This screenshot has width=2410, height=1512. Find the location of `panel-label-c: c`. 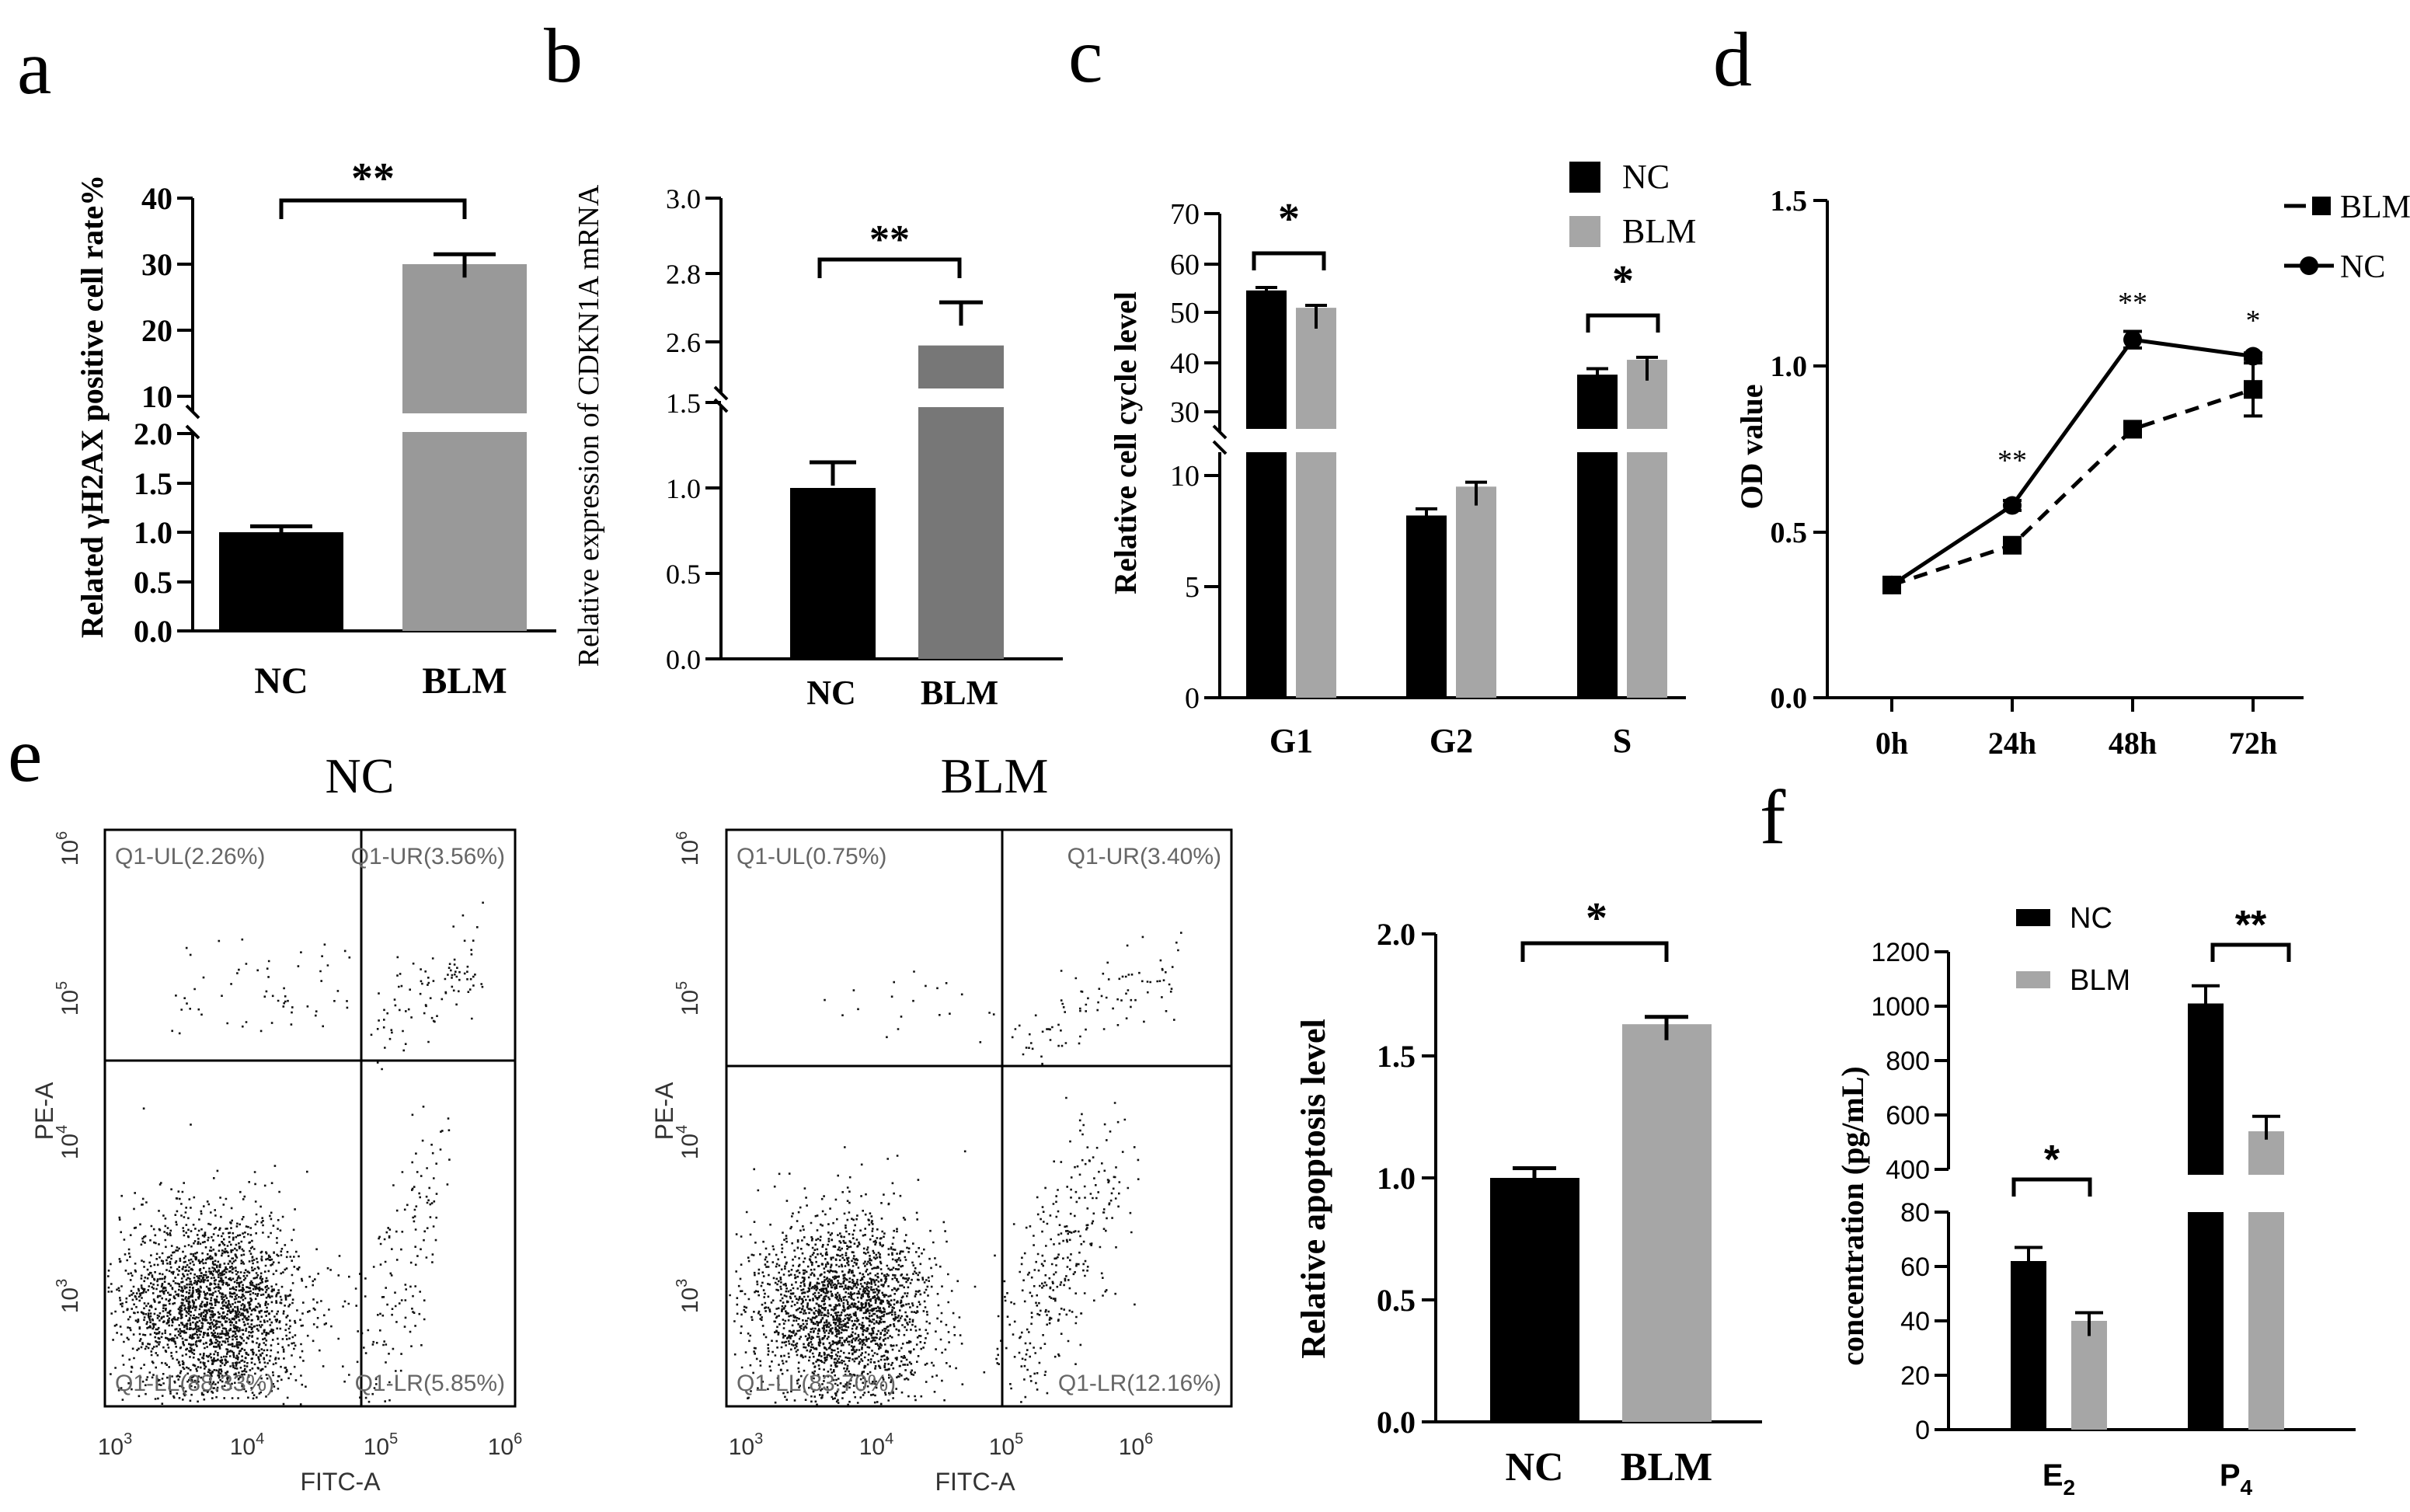

panel-label-c: c is located at coordinates (1085, 56).